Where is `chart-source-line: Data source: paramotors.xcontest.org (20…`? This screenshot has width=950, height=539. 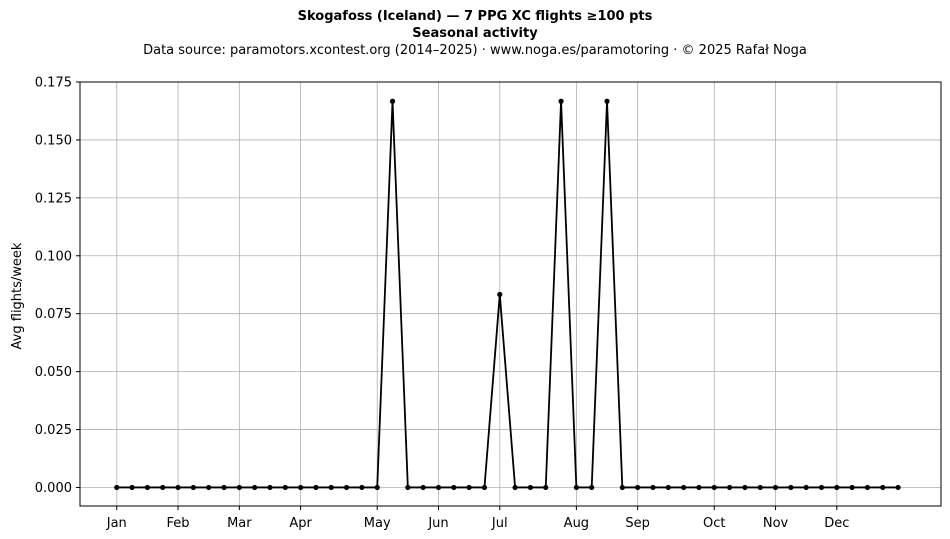 chart-source-line: Data source: paramotors.xcontest.org (20… is located at coordinates (475, 50).